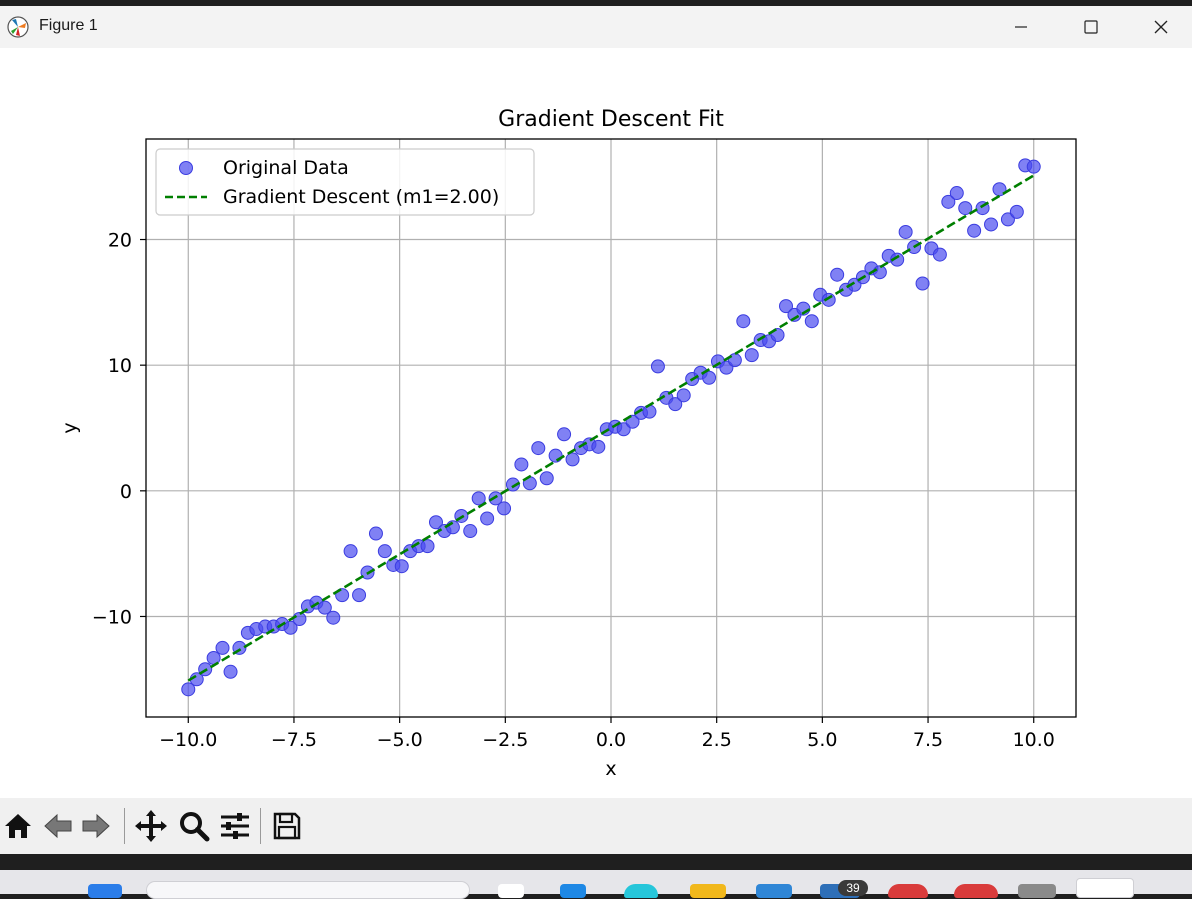 The width and height of the screenshot is (1192, 899). Describe the element at coordinates (505, 740) in the screenshot. I see `x-tick-label: −2.5` at that location.